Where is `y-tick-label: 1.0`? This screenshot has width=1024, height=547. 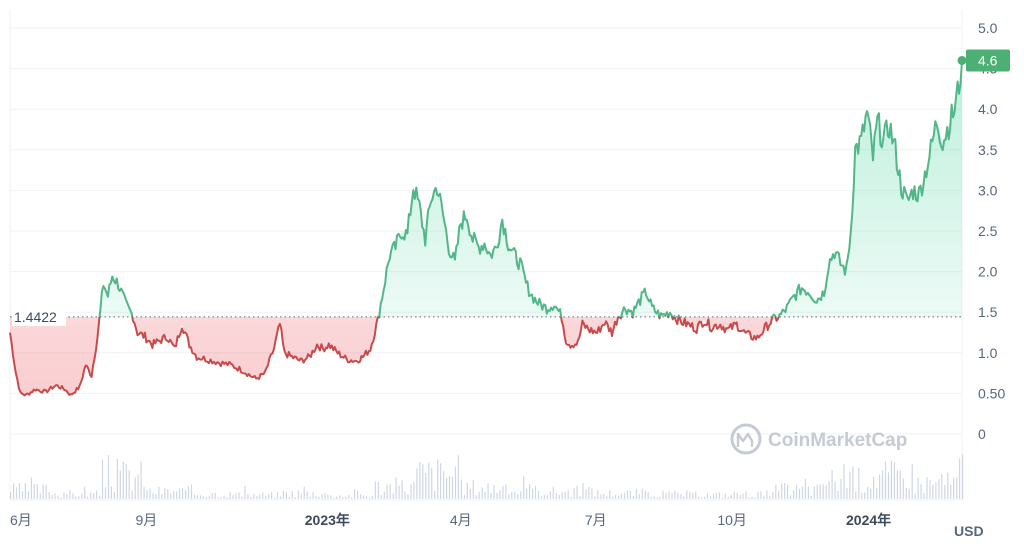 y-tick-label: 1.0 is located at coordinates (988, 353).